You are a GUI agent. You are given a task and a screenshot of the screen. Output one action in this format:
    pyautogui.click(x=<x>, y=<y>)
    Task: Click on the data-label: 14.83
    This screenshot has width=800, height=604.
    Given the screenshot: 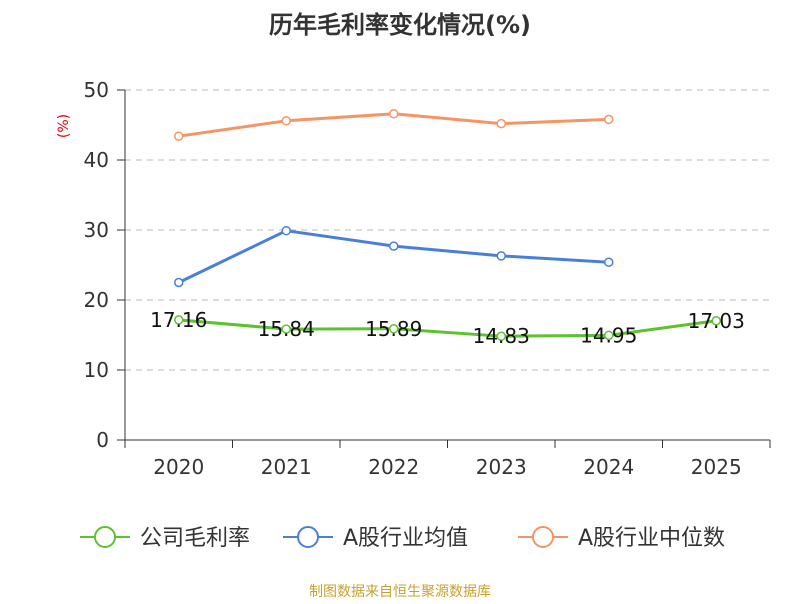 What is the action you would take?
    pyautogui.click(x=501, y=336)
    